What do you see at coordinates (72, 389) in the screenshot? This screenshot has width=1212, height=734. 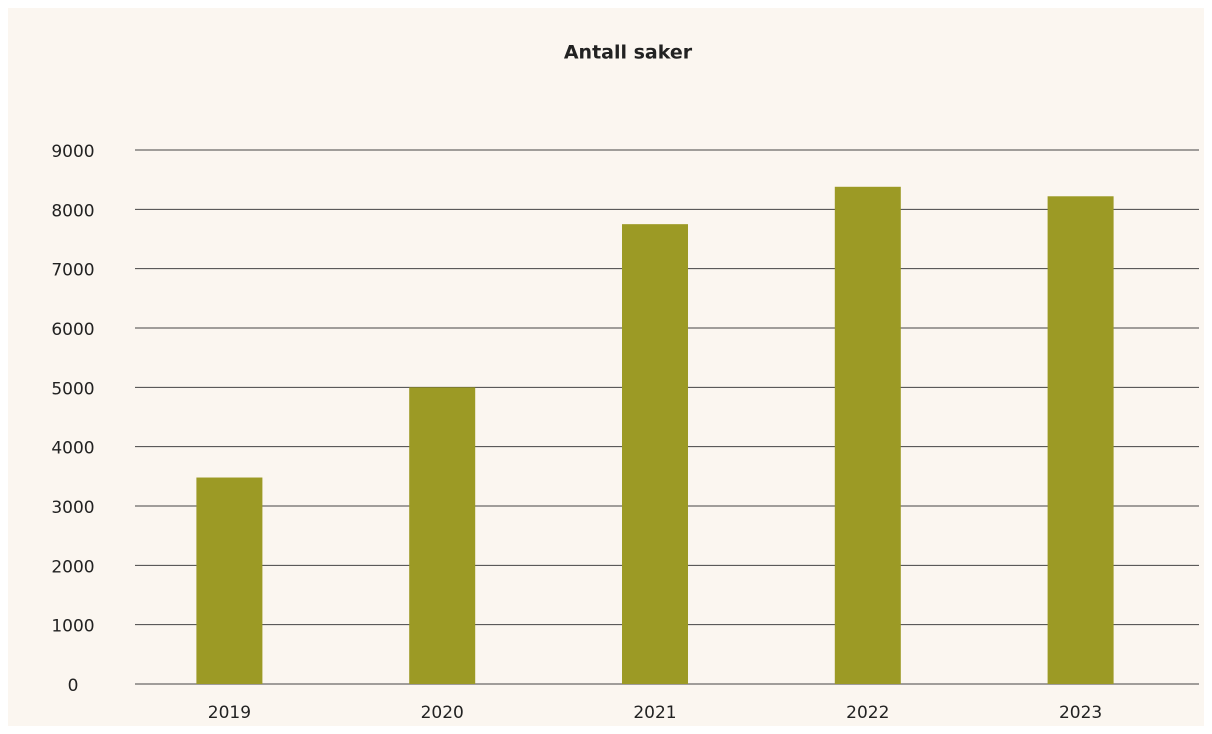 I see `y-tick-label: 5000` at bounding box center [72, 389].